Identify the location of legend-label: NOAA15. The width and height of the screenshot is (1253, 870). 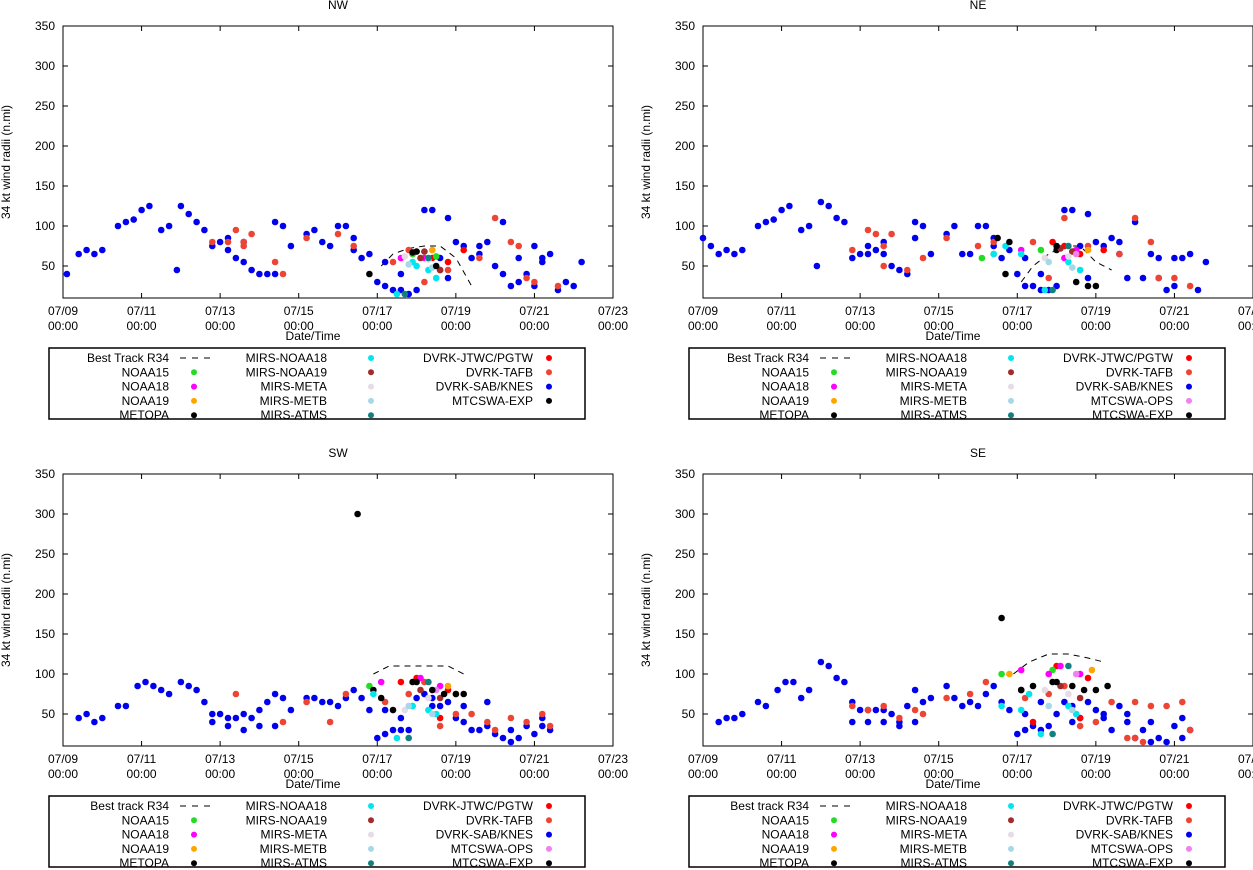
(146, 372).